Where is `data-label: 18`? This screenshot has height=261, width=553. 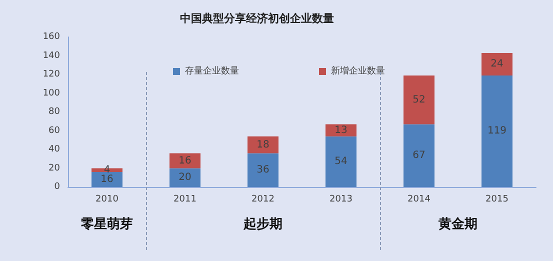 data-label: 18 is located at coordinates (263, 144).